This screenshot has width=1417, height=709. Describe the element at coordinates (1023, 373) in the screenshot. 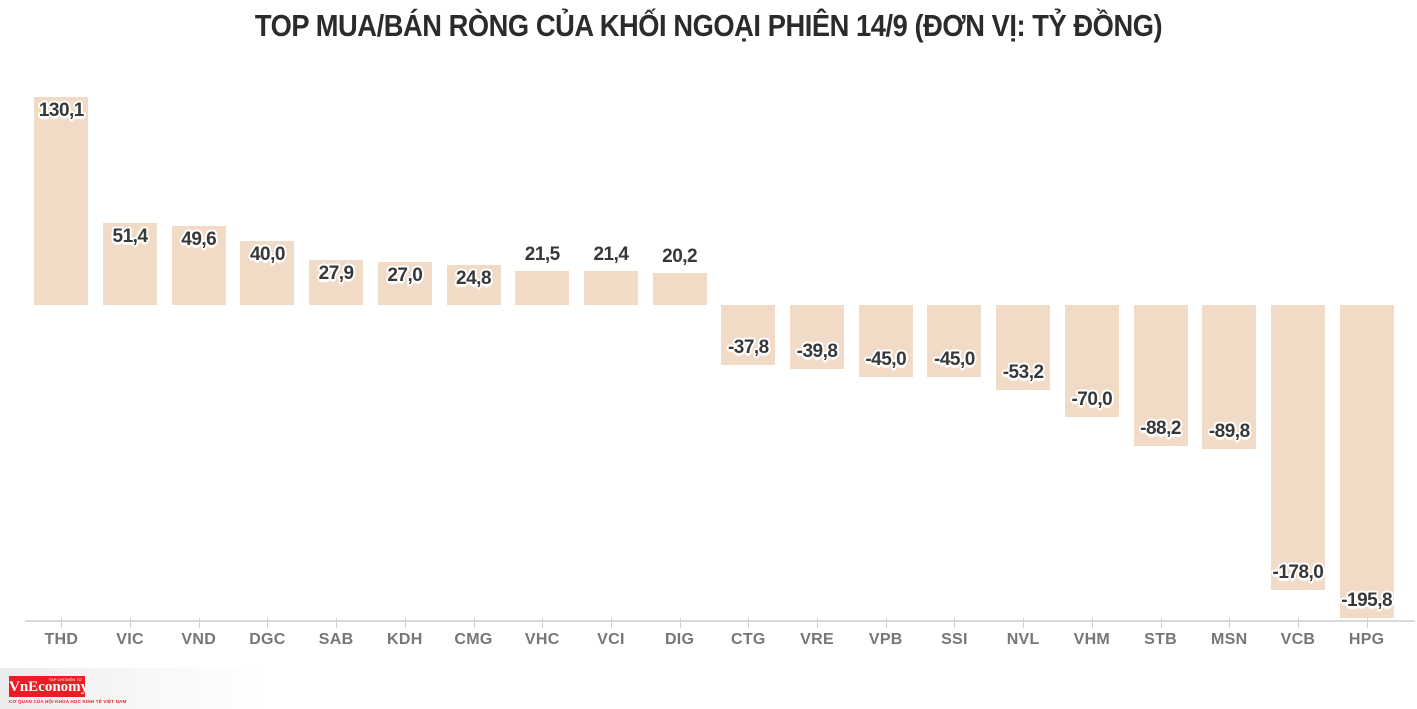

I see `bar-value-label: -53,2` at that location.